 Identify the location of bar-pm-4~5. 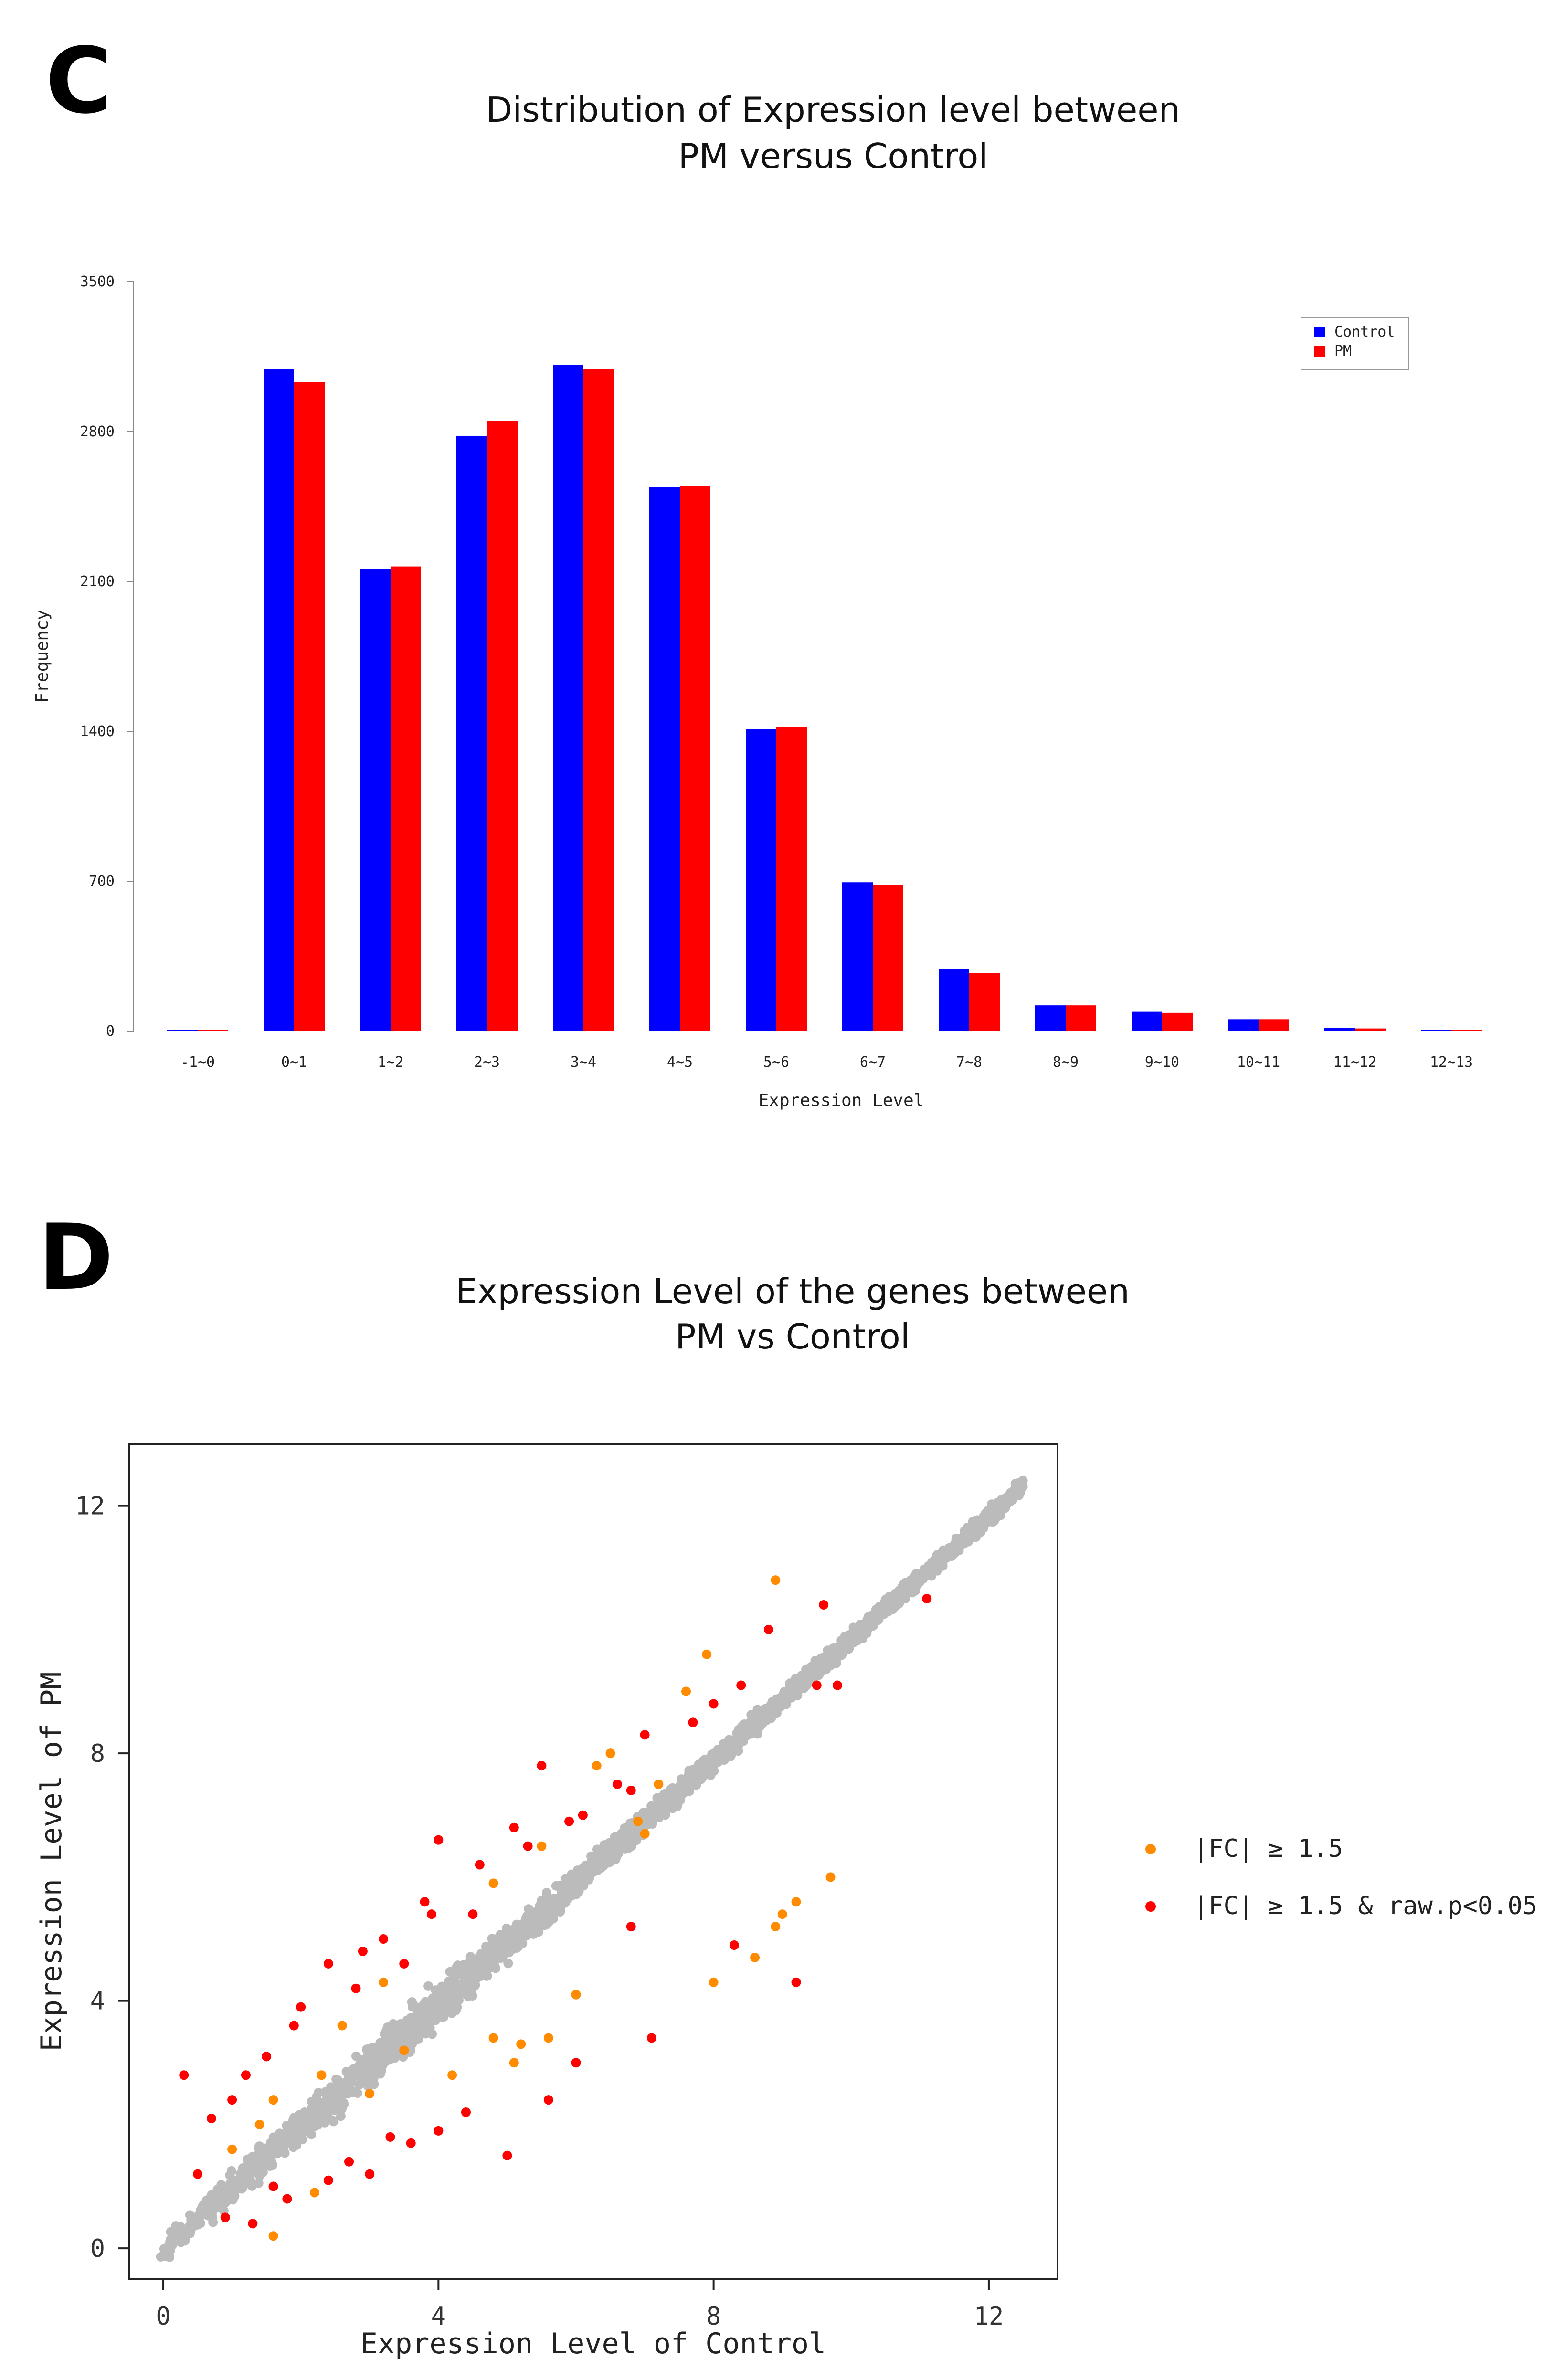
(695, 758).